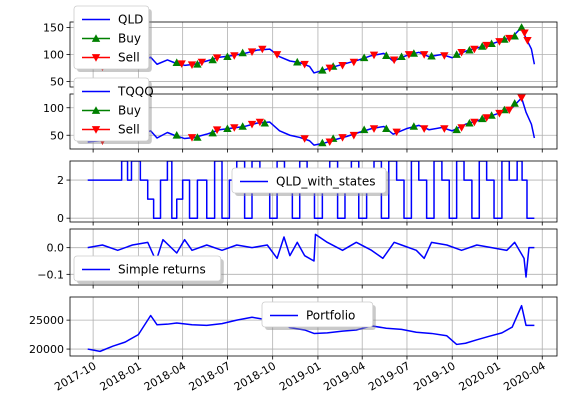  Describe the element at coordinates (56, 248) in the screenshot. I see `y-tick-label: 0.0` at that location.